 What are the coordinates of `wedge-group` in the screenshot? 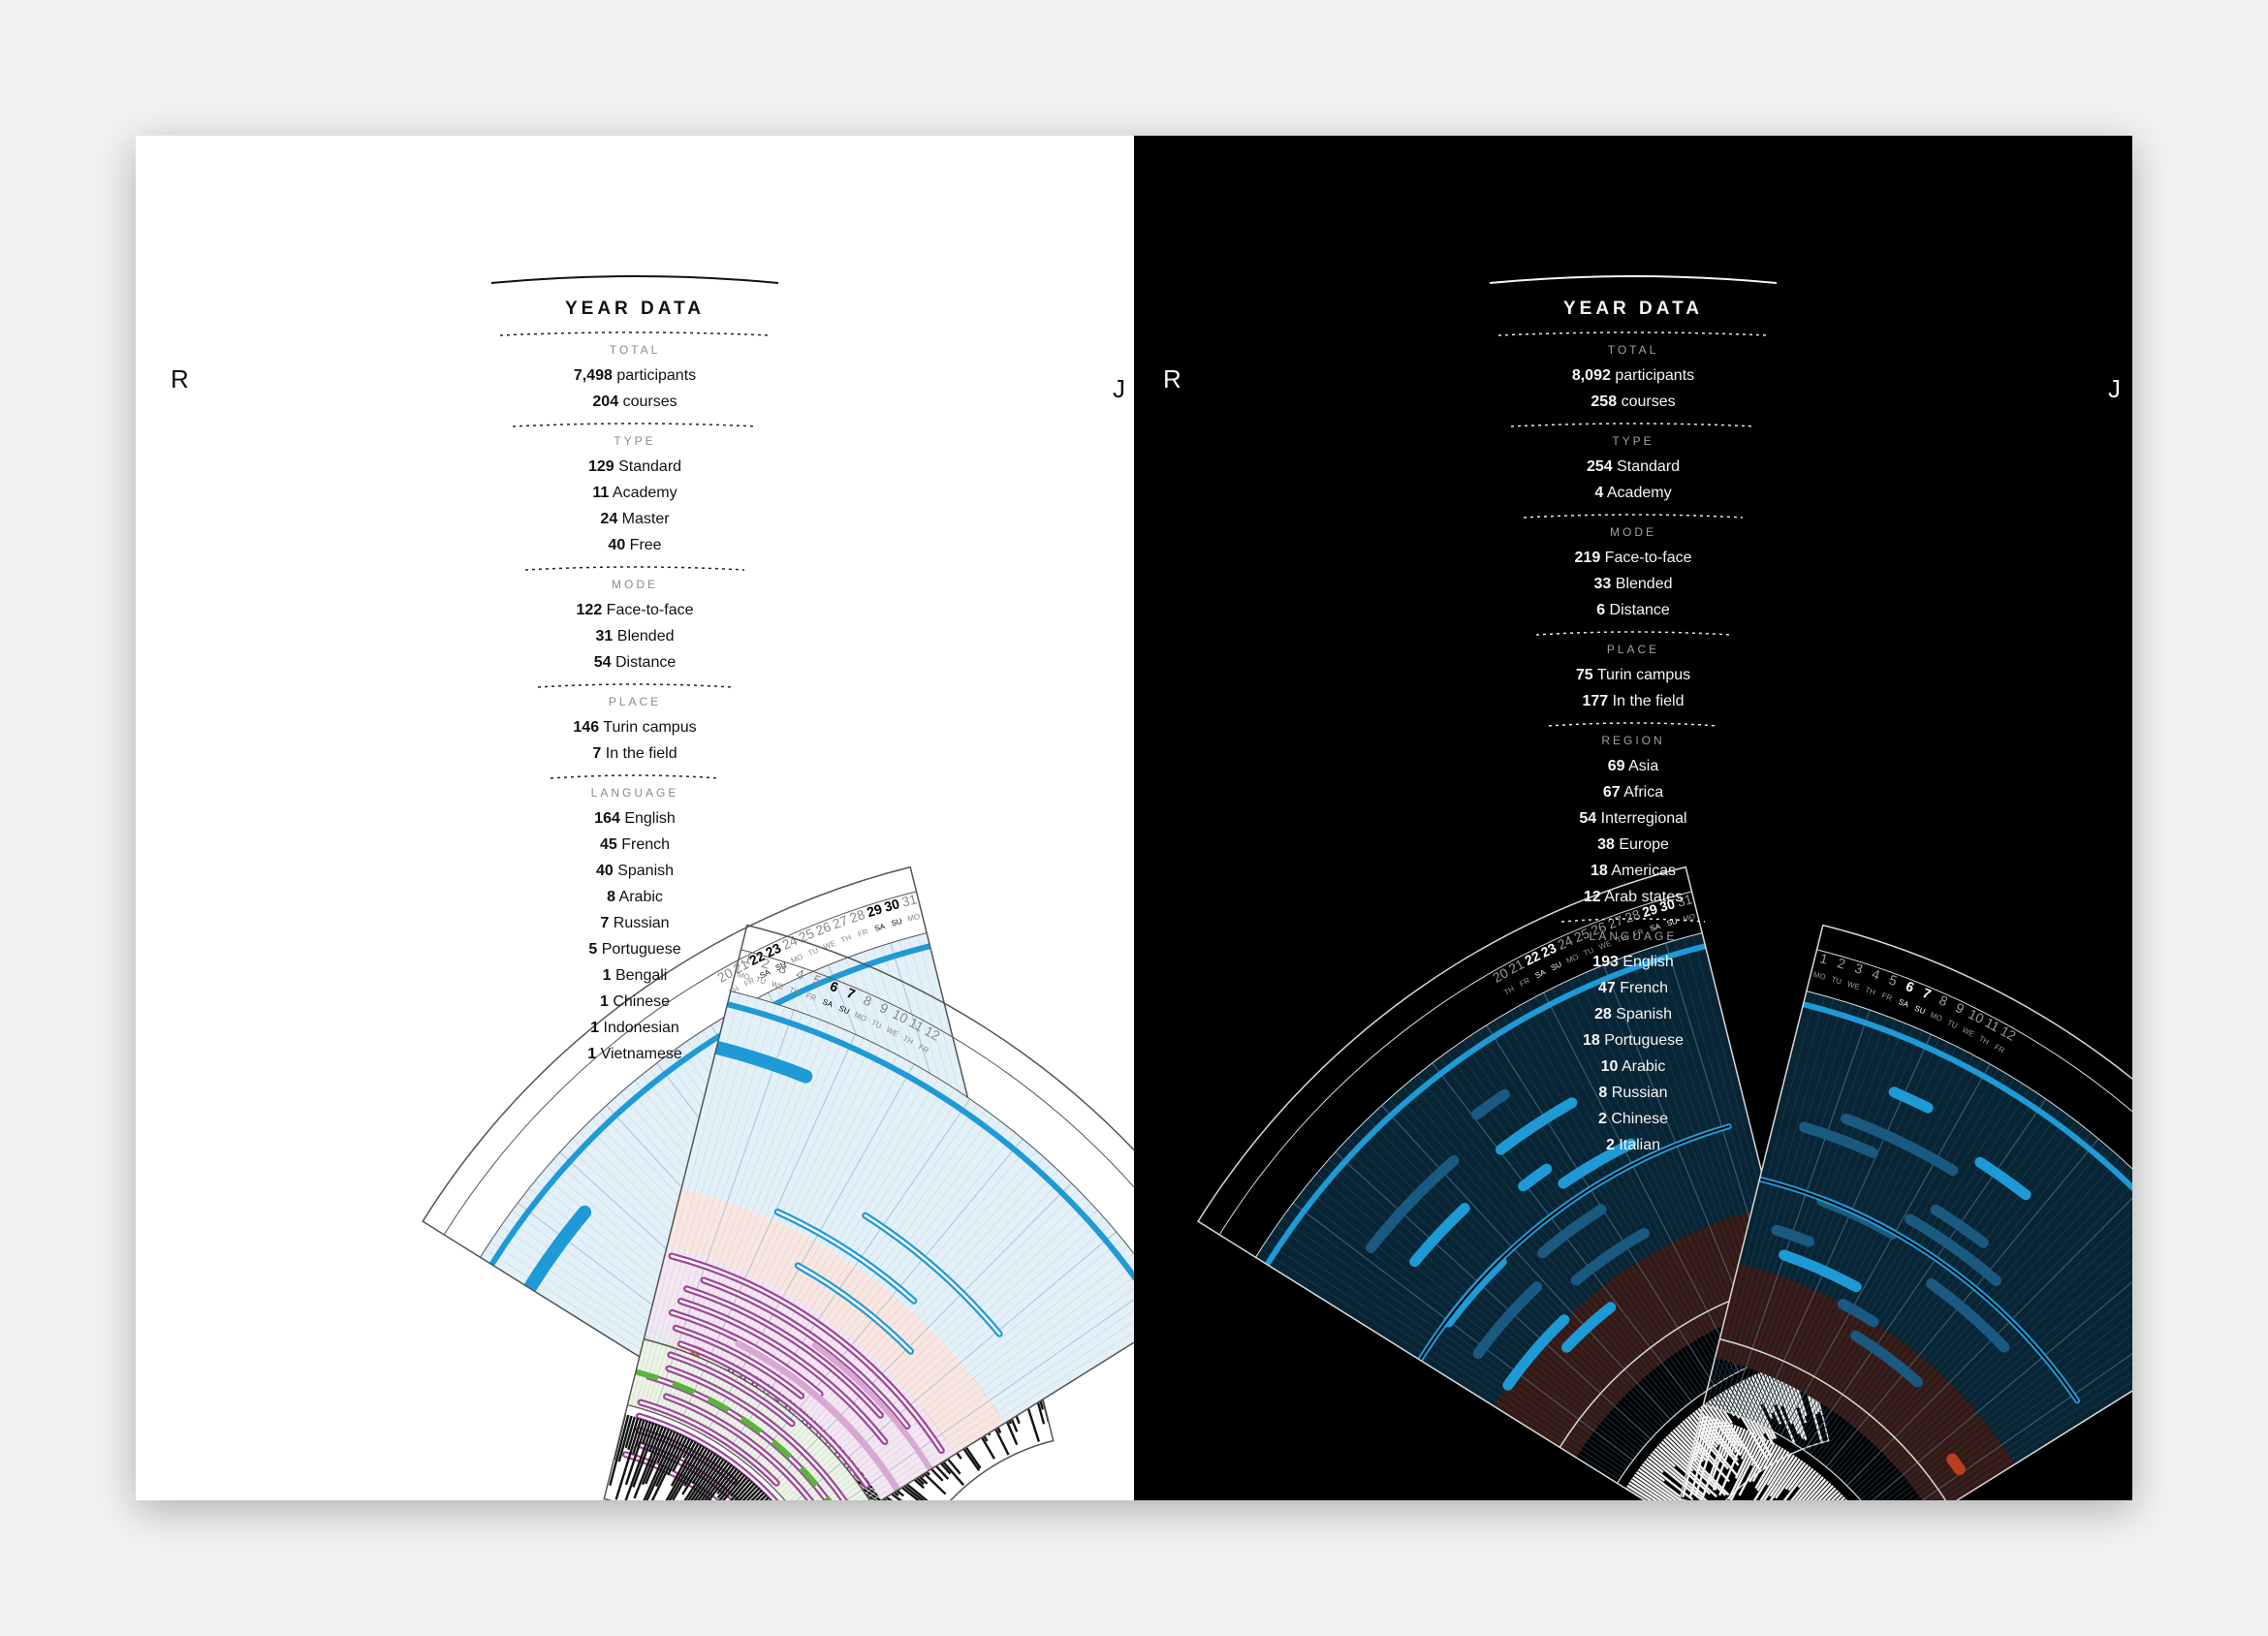 It's located at (1540, 1216).